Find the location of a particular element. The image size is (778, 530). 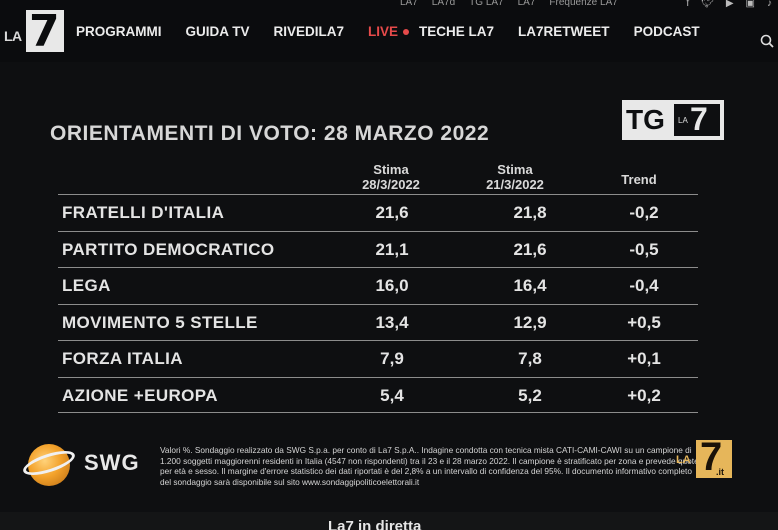

stima-previous: 12,9 is located at coordinates (530, 322).